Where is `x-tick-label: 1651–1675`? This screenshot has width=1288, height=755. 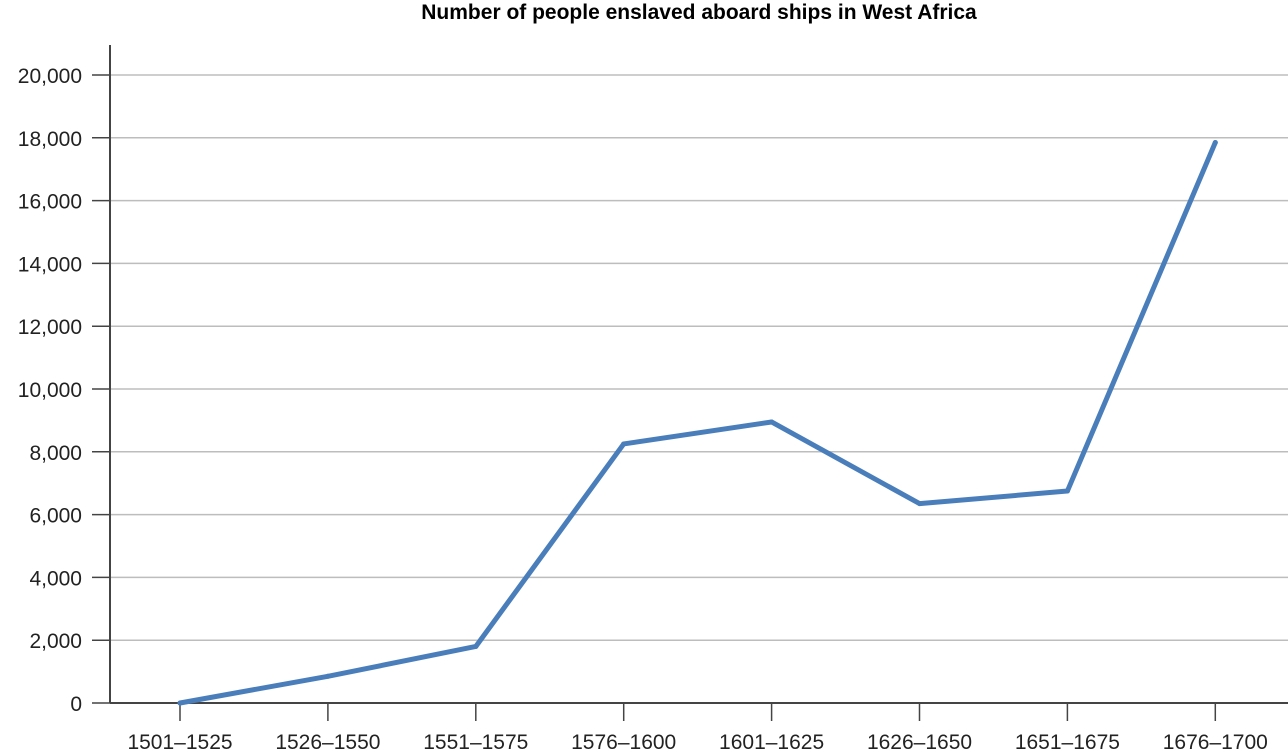
x-tick-label: 1651–1675 is located at coordinates (1067, 742).